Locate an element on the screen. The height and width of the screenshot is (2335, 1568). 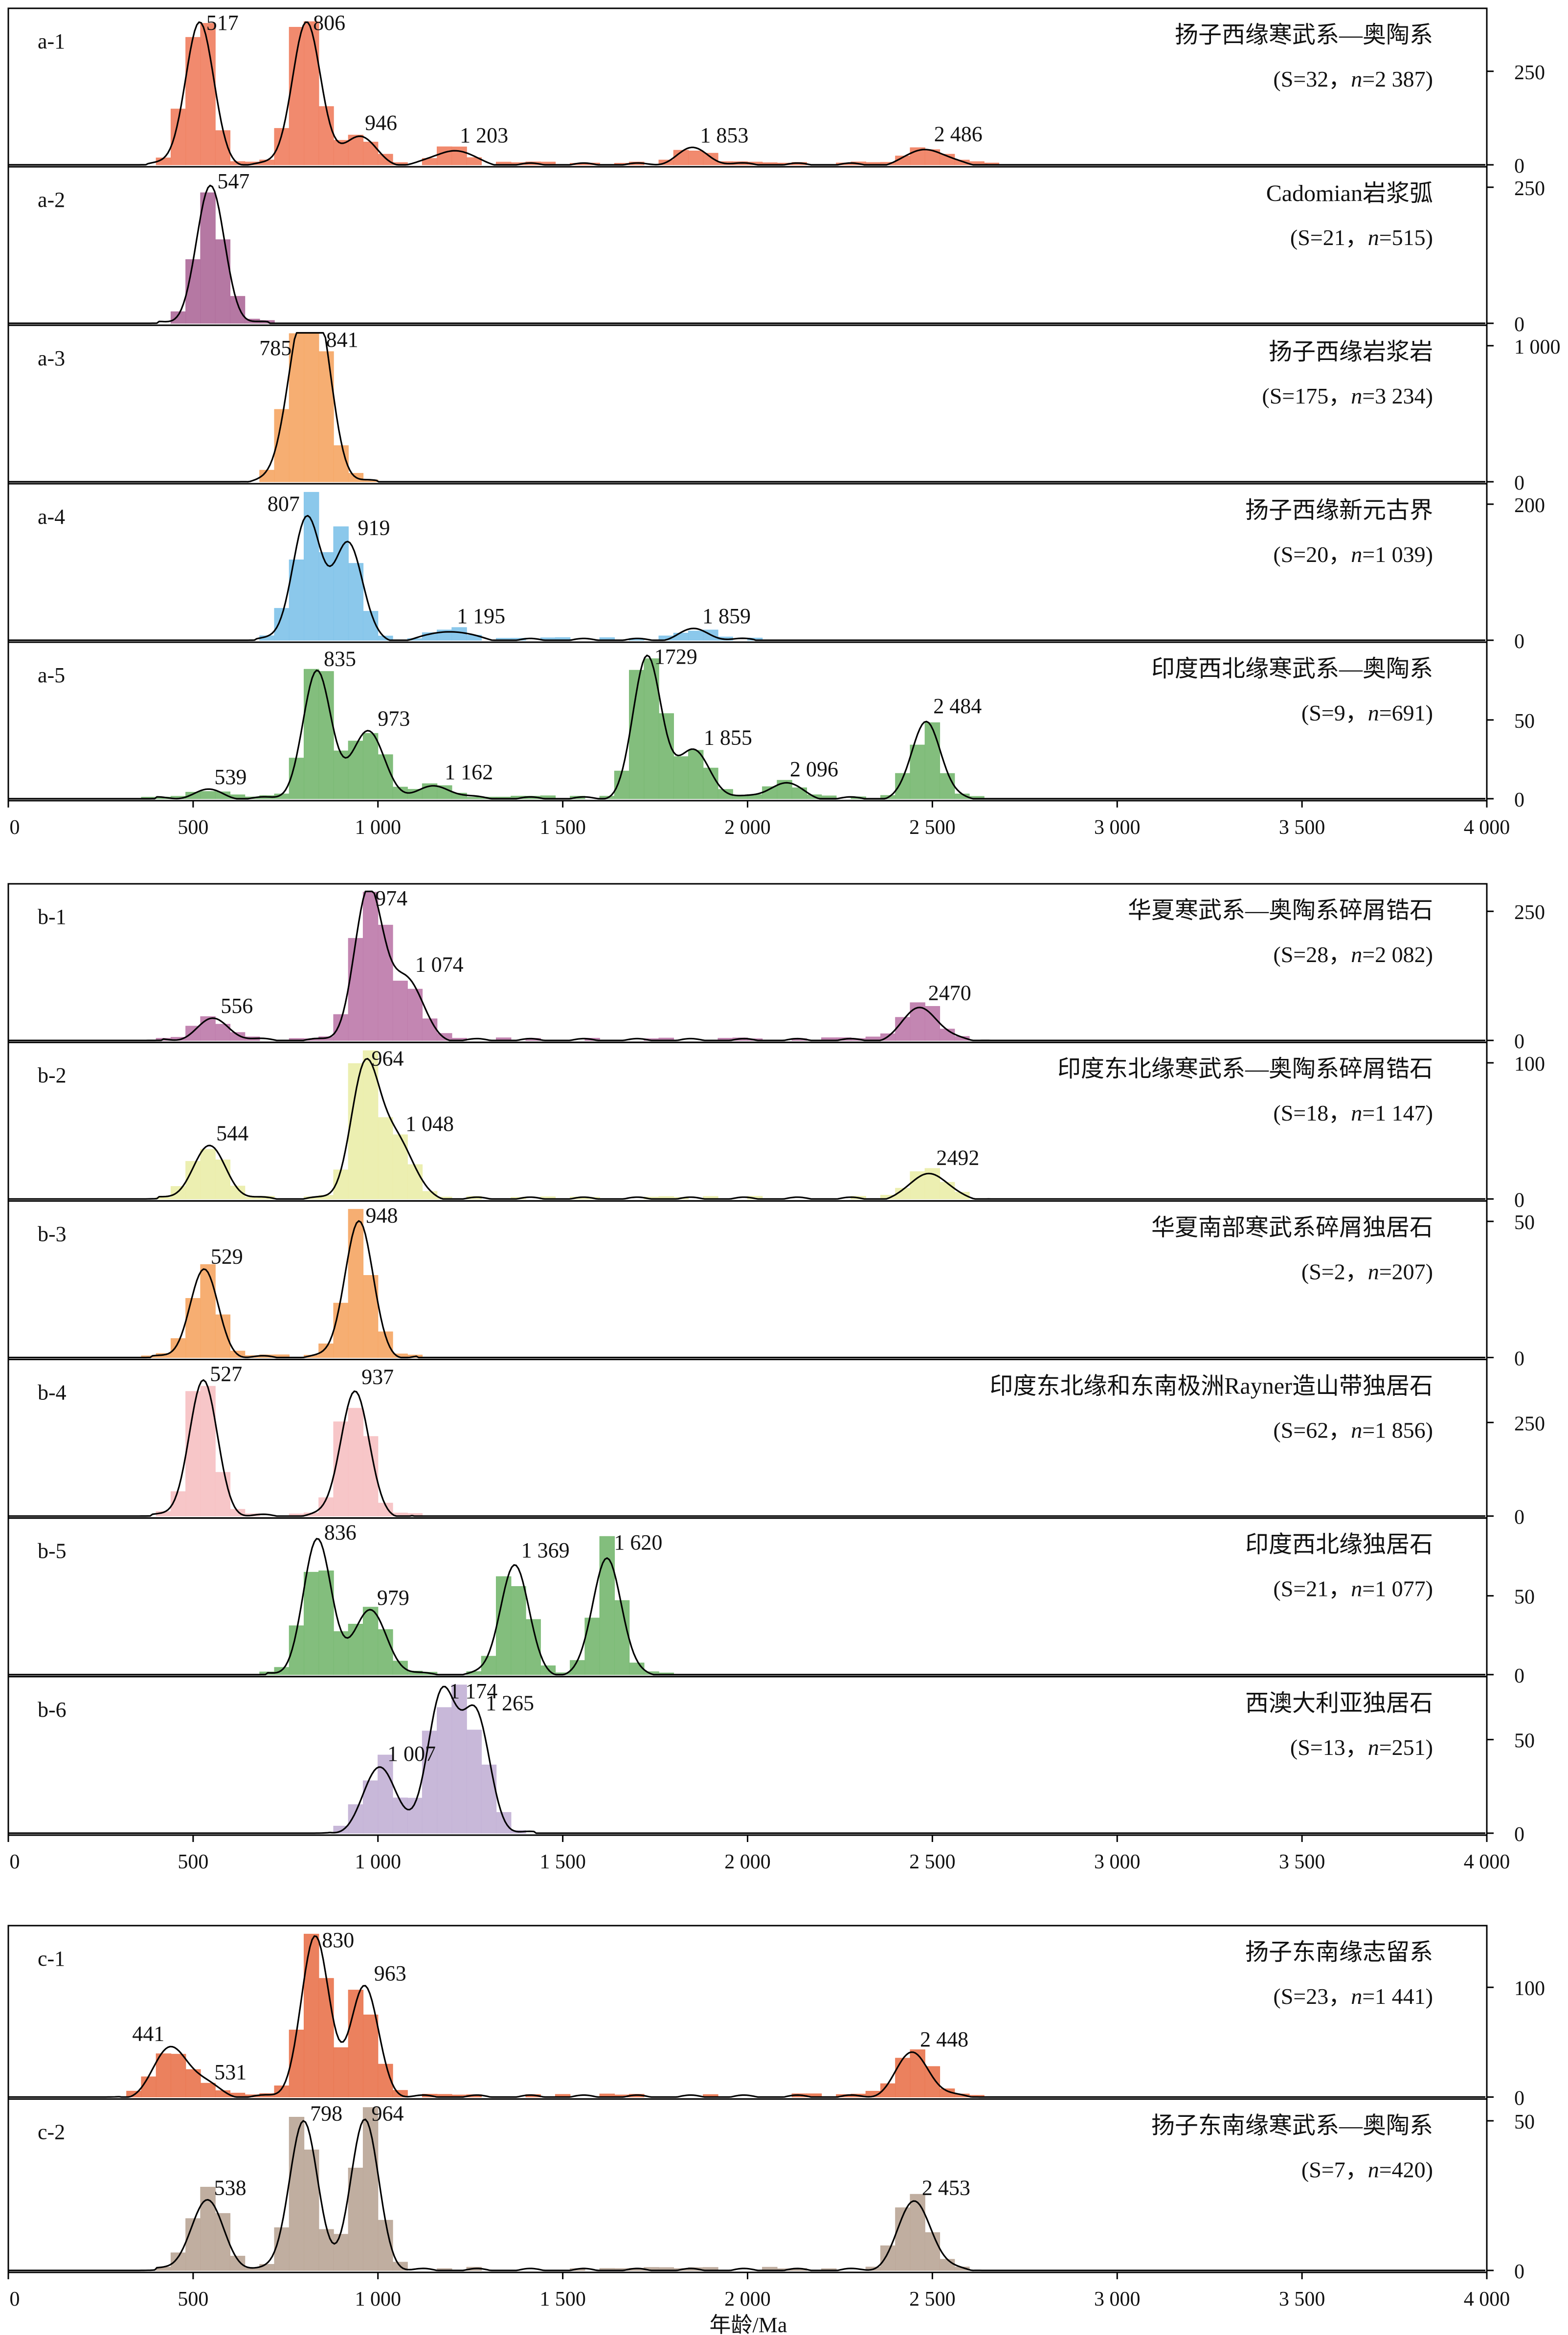
panel-stats: (S=18，n=1 147) is located at coordinates (1353, 1112).